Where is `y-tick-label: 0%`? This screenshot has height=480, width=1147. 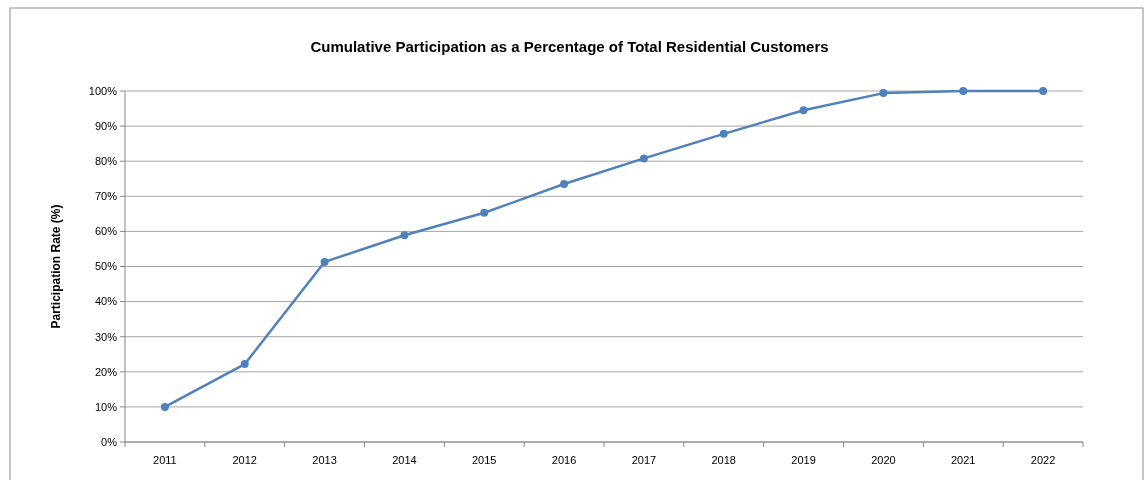
y-tick-label: 0% is located at coordinates (109, 441).